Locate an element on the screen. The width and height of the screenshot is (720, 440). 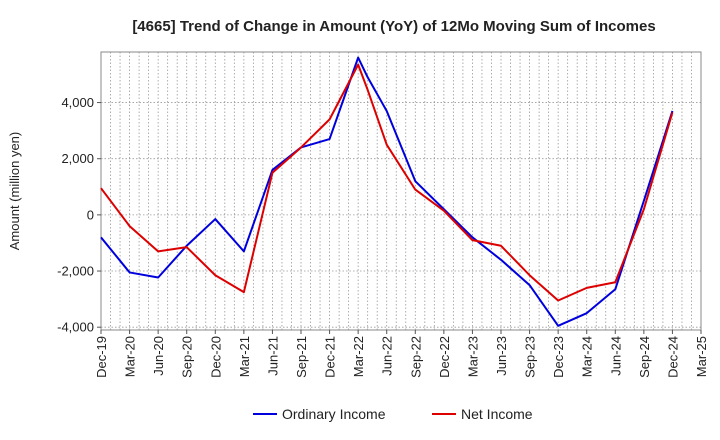
x-tick-label: Mar-23 is located at coordinates (472, 356).